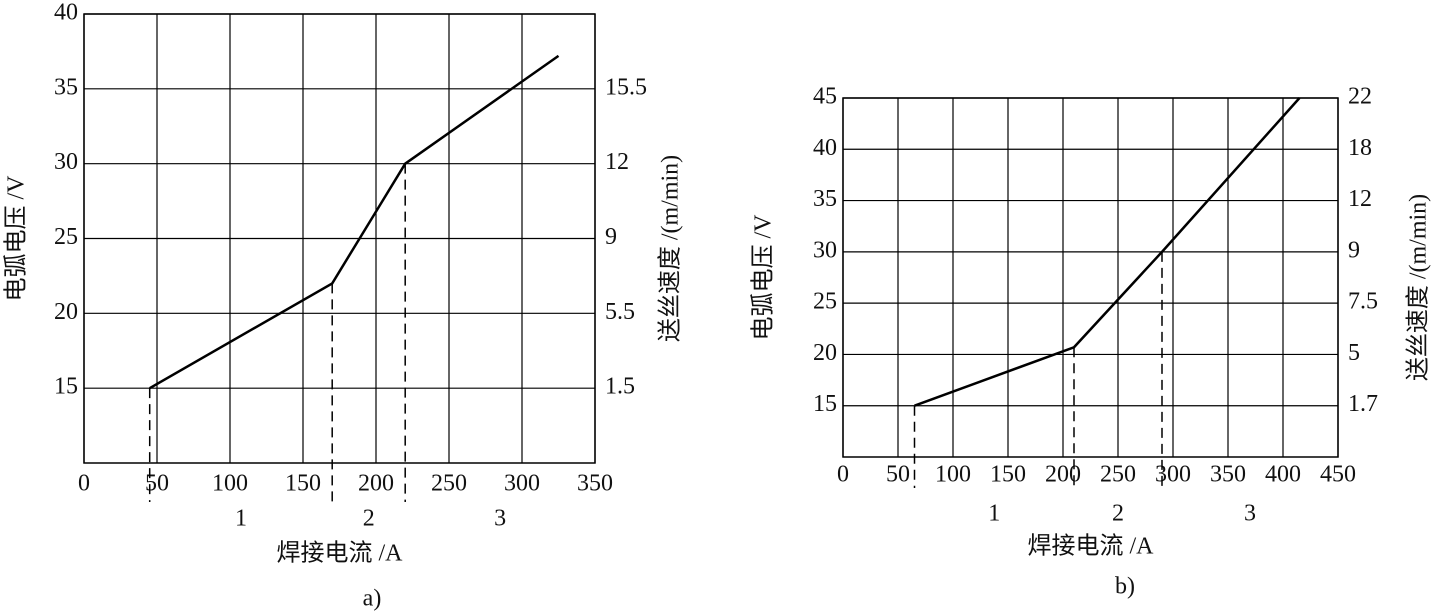  I want to click on caption: b), so click(1125, 587).